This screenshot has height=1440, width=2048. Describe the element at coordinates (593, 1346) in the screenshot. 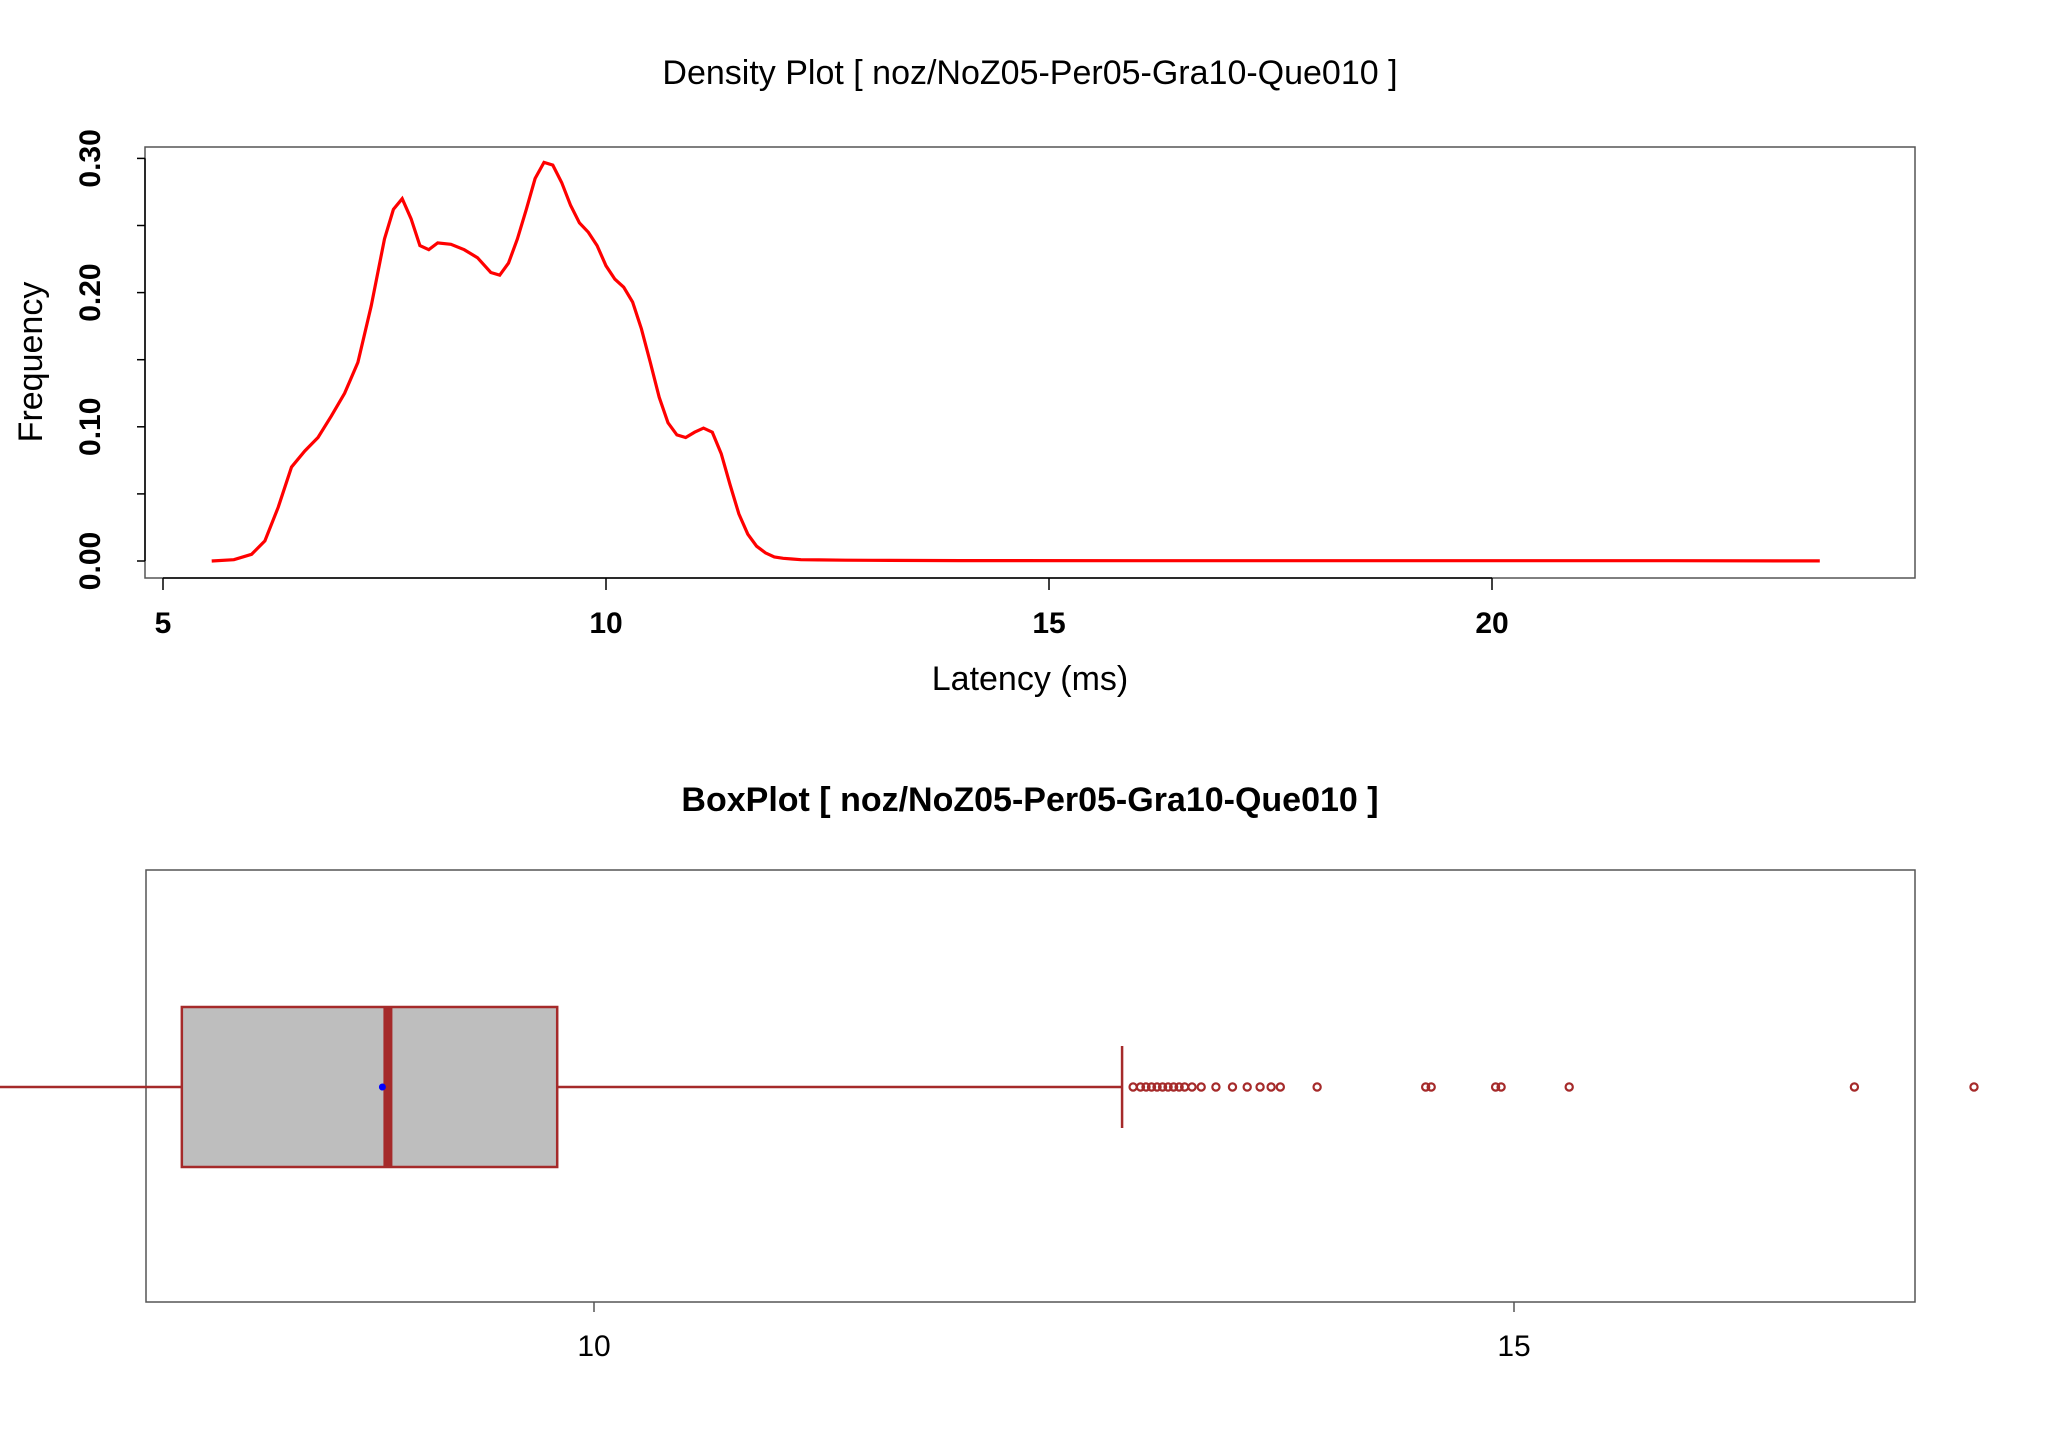

I see `box-x-tick-label: 10` at that location.